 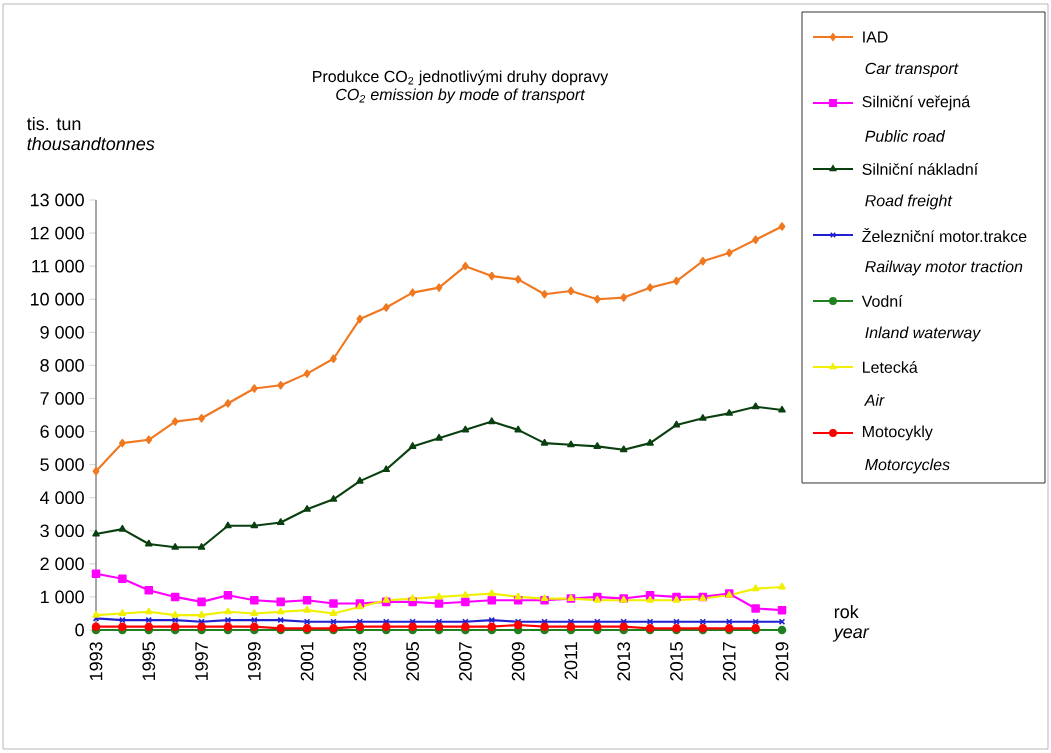 What do you see at coordinates (851, 635) in the screenshot?
I see `text: year` at bounding box center [851, 635].